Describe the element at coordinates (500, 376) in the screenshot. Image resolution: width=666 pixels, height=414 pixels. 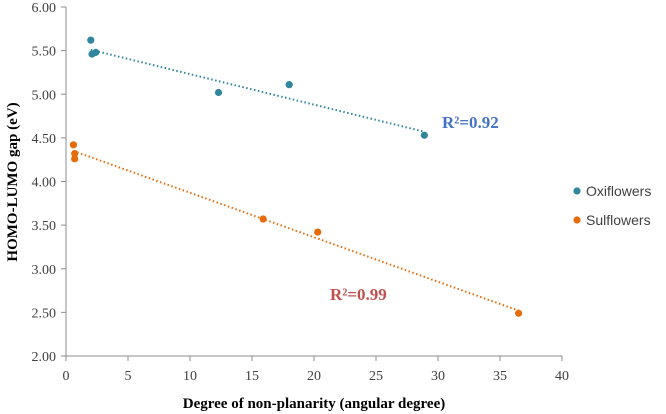
I see `x-tick-label: 35` at that location.